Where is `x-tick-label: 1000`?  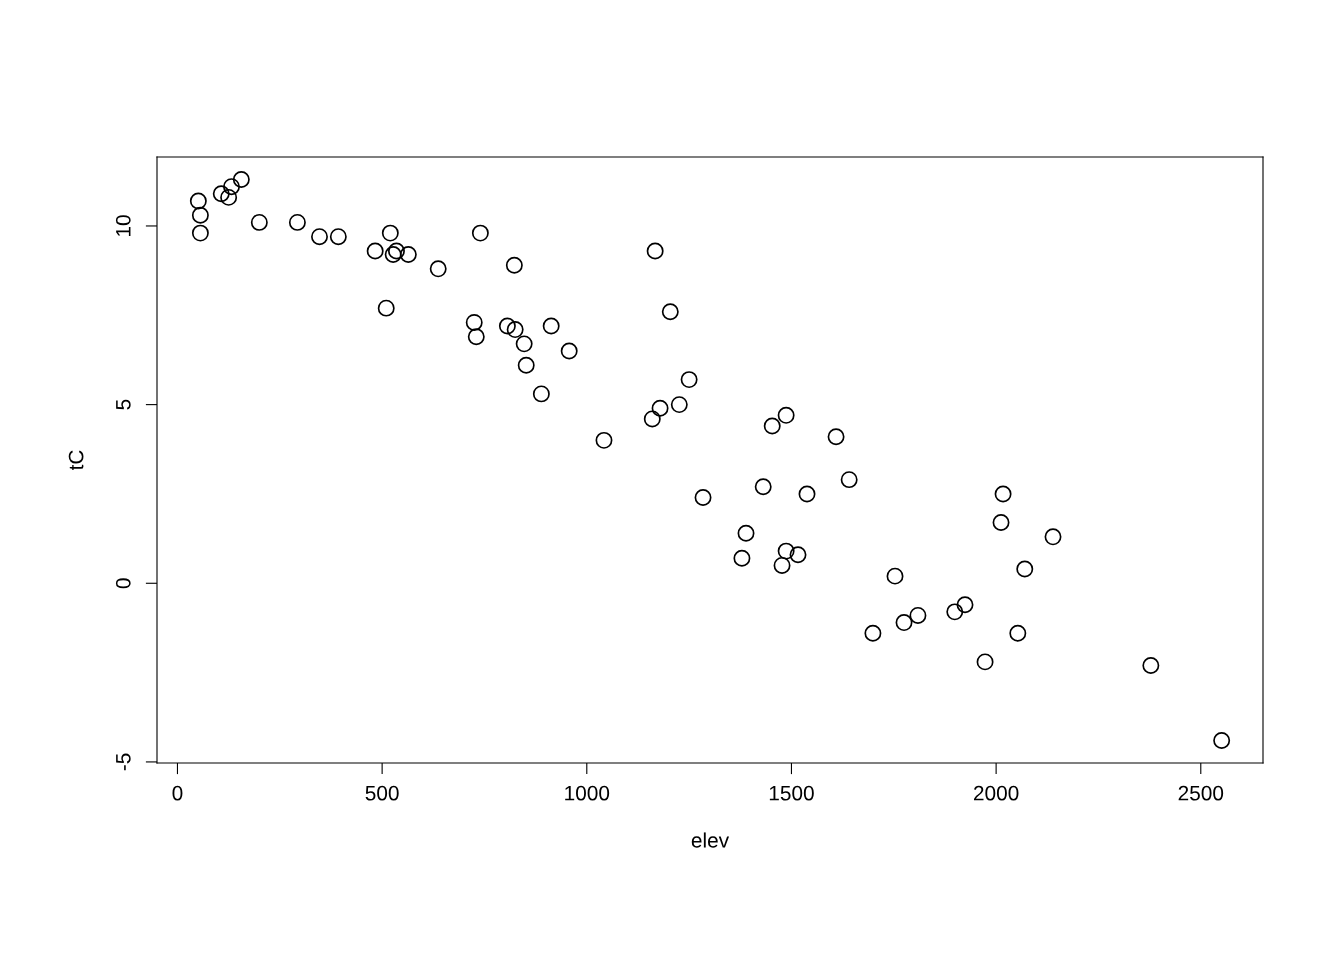 x-tick-label: 1000 is located at coordinates (587, 793).